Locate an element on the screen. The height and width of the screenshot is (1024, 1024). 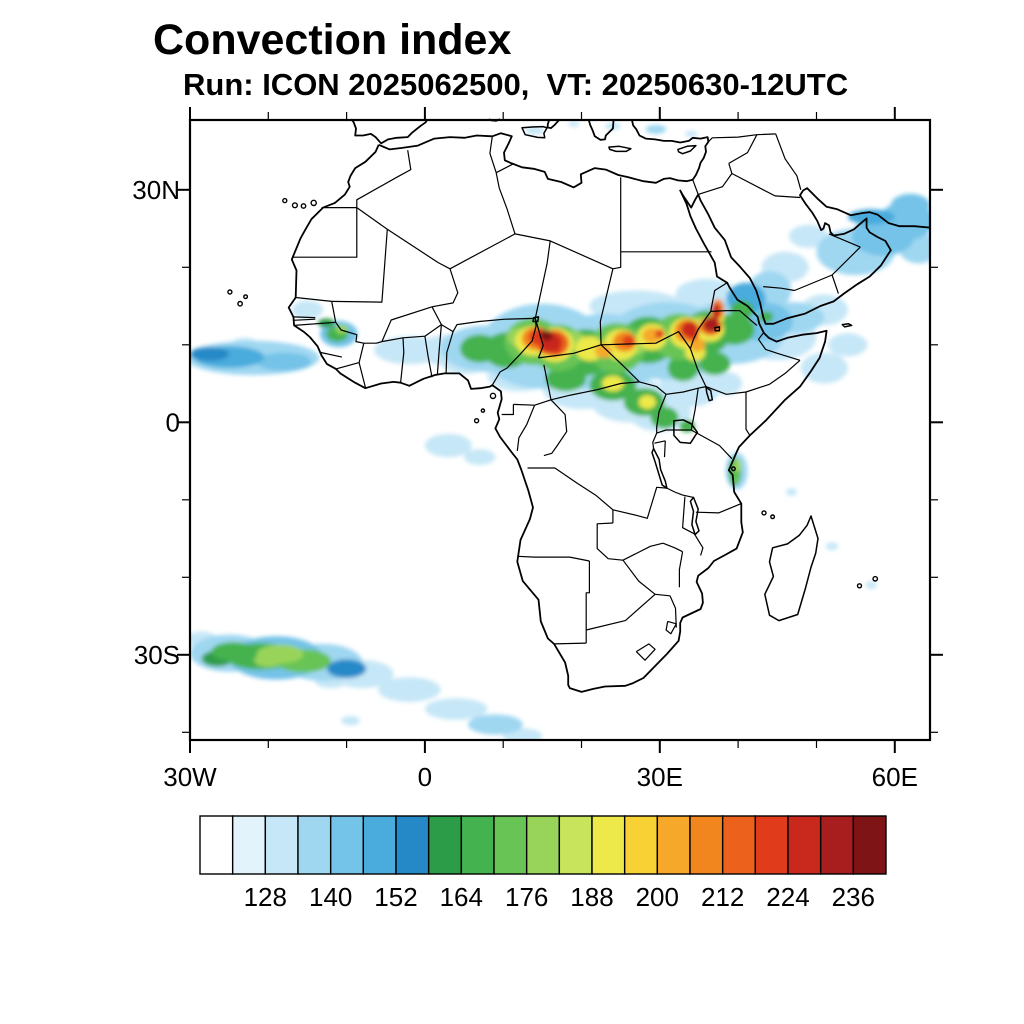
colorbar-label: 164 is located at coordinates (461, 897).